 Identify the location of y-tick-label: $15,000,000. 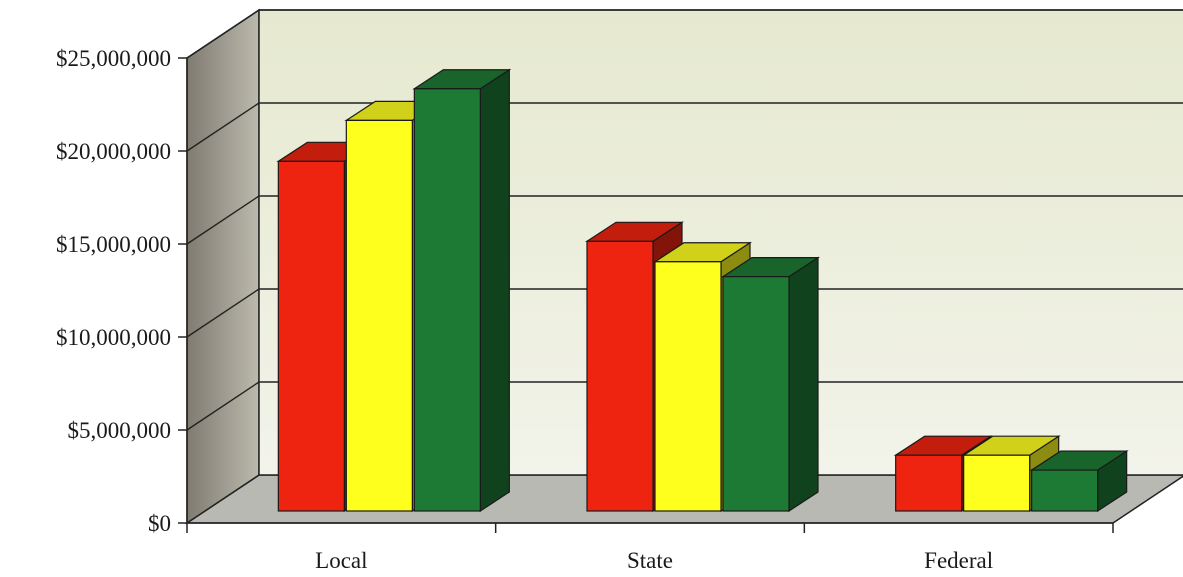
(113, 244).